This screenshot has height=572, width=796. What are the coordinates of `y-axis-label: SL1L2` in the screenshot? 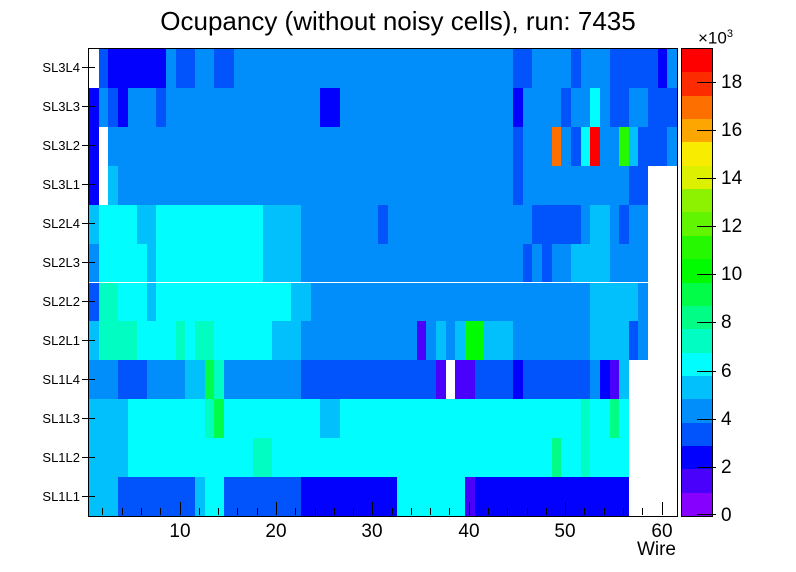 It's located at (61, 457).